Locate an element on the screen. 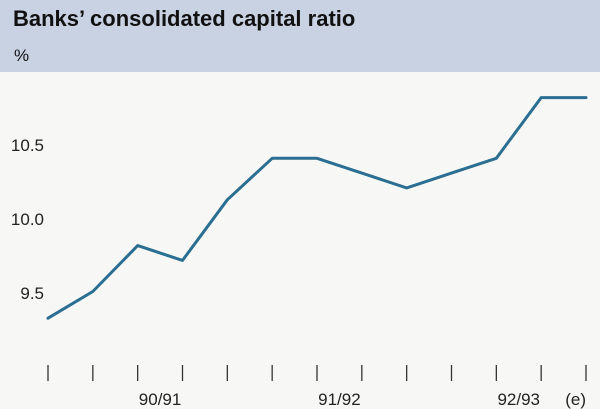  x-tick-label: 90/91 is located at coordinates (160, 399).